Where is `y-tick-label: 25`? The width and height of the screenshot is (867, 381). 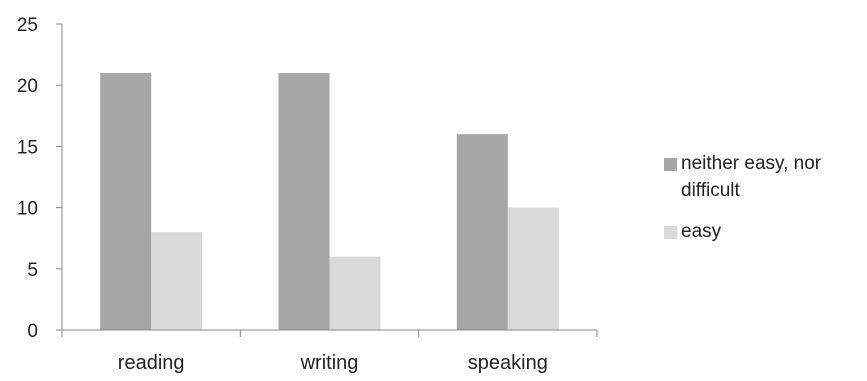 y-tick-label: 25 is located at coordinates (27, 25).